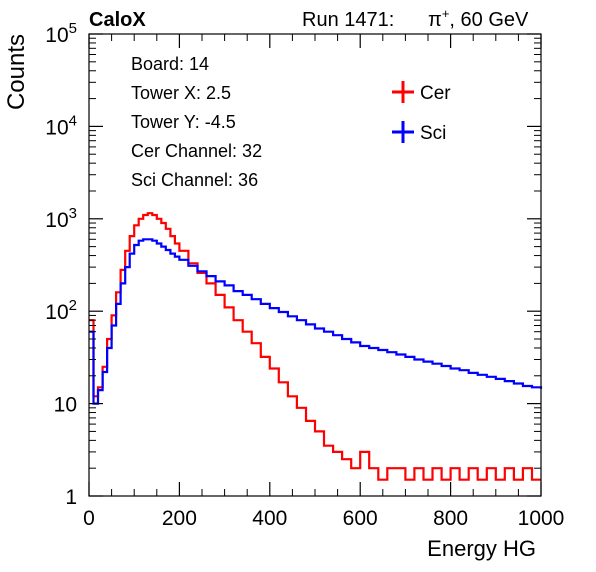  Describe the element at coordinates (360, 518) in the screenshot. I see `x-tick-label: 600` at that location.